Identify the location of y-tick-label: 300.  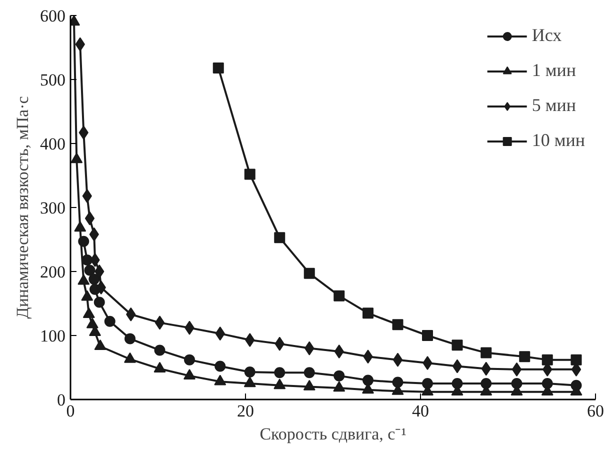
(53, 208).